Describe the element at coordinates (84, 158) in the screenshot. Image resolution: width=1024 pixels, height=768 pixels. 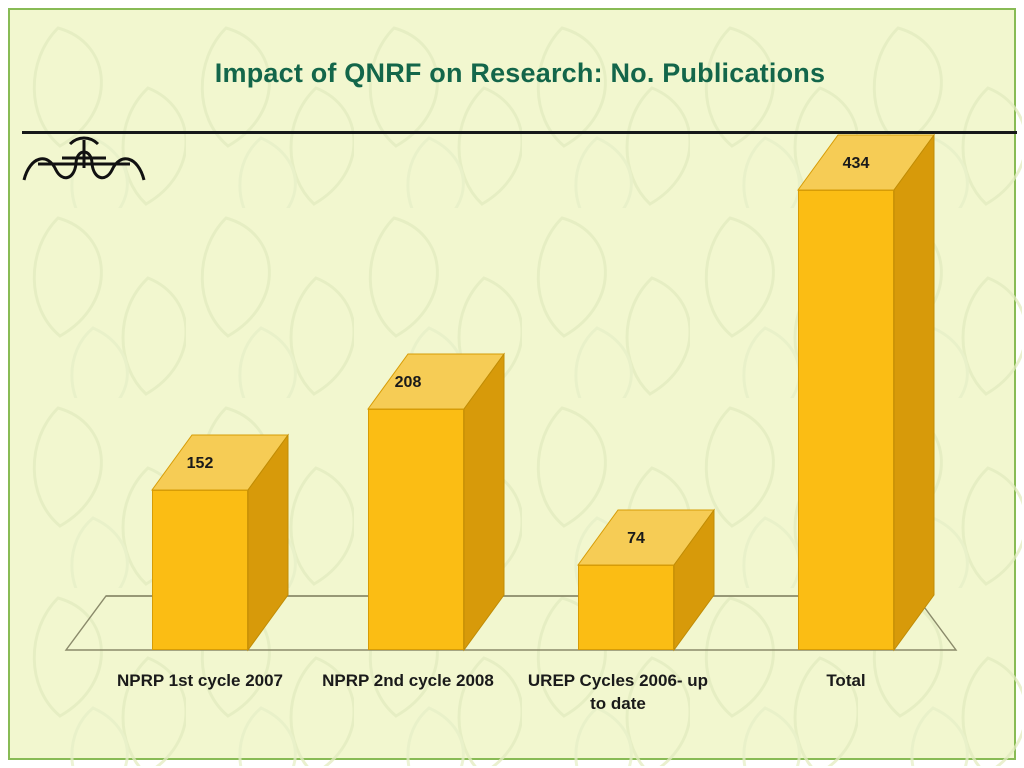
I see `ornament-icon` at that location.